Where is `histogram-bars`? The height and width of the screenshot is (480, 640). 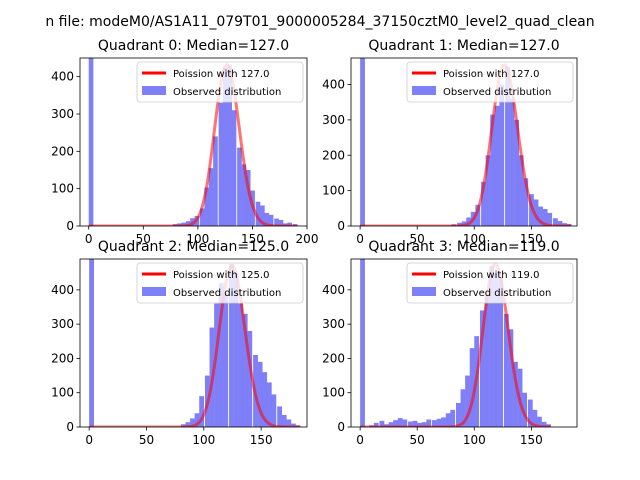
histogram-bars is located at coordinates (466, 142).